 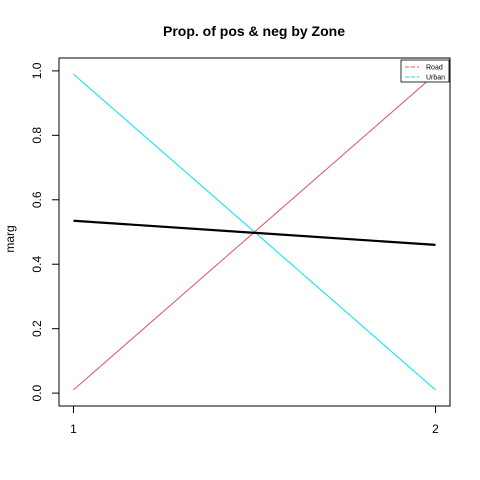 What do you see at coordinates (37, 264) in the screenshot?
I see `y-tick-label: 0.4` at bounding box center [37, 264].